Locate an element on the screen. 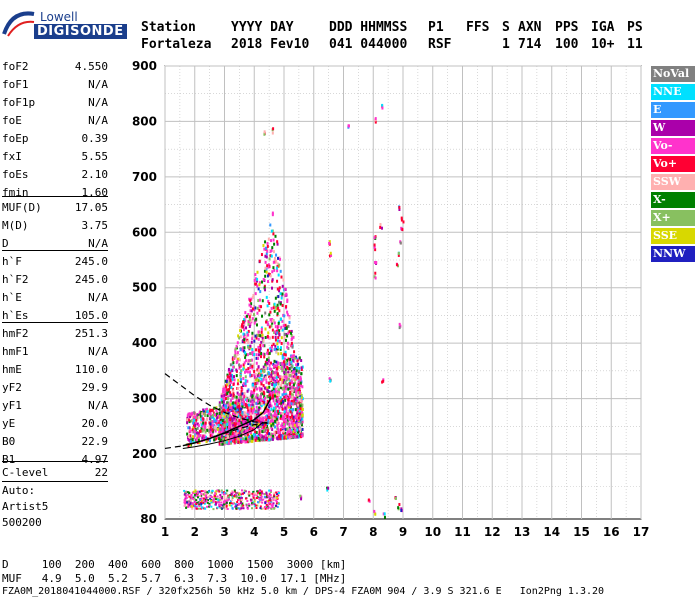 The height and width of the screenshot is (600, 700). y-tick-label: 900 is located at coordinates (144, 66).